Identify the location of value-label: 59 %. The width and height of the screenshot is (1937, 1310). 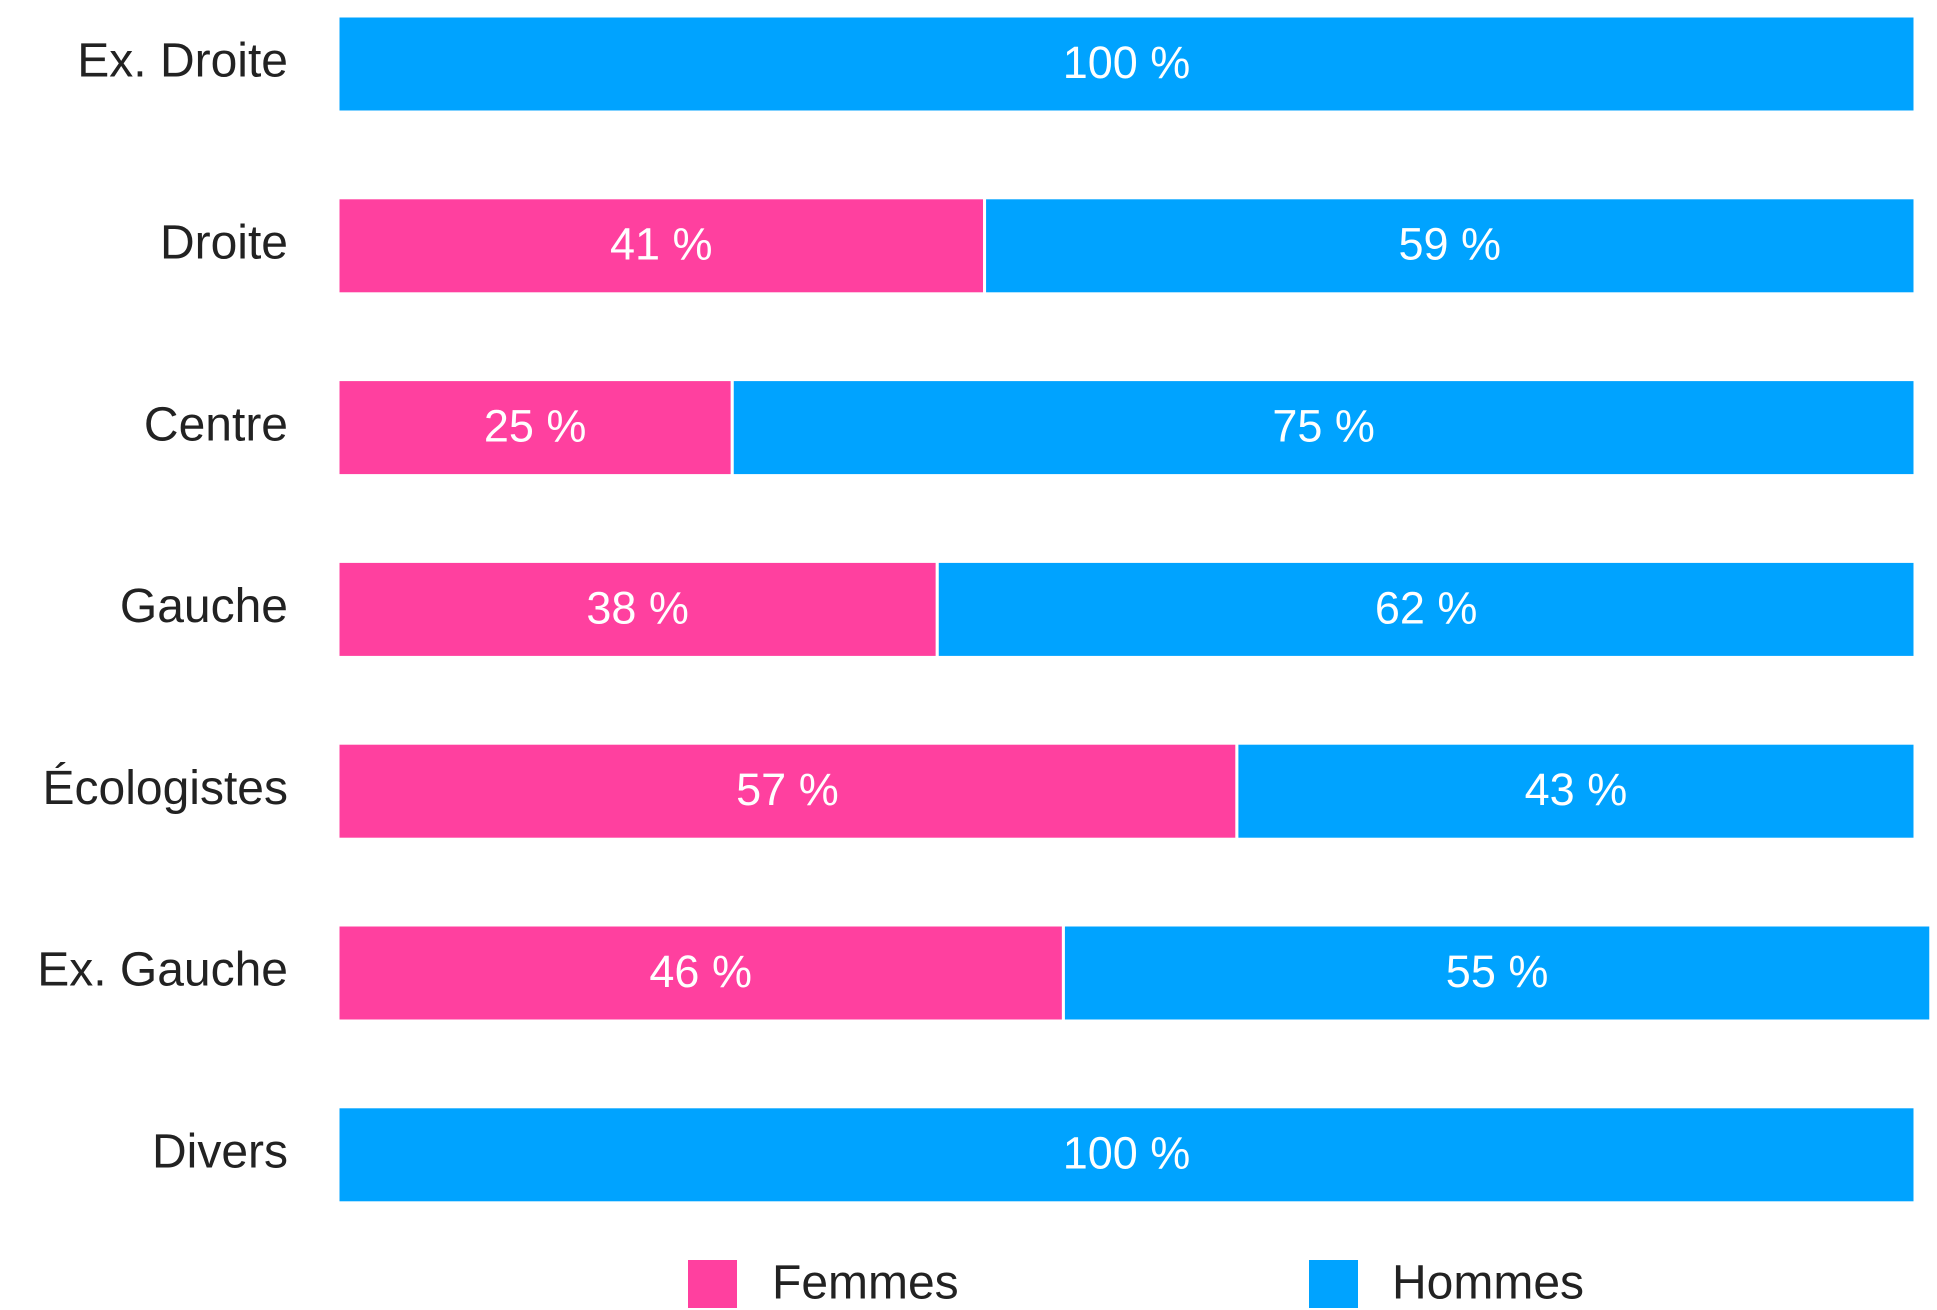
(1449, 244).